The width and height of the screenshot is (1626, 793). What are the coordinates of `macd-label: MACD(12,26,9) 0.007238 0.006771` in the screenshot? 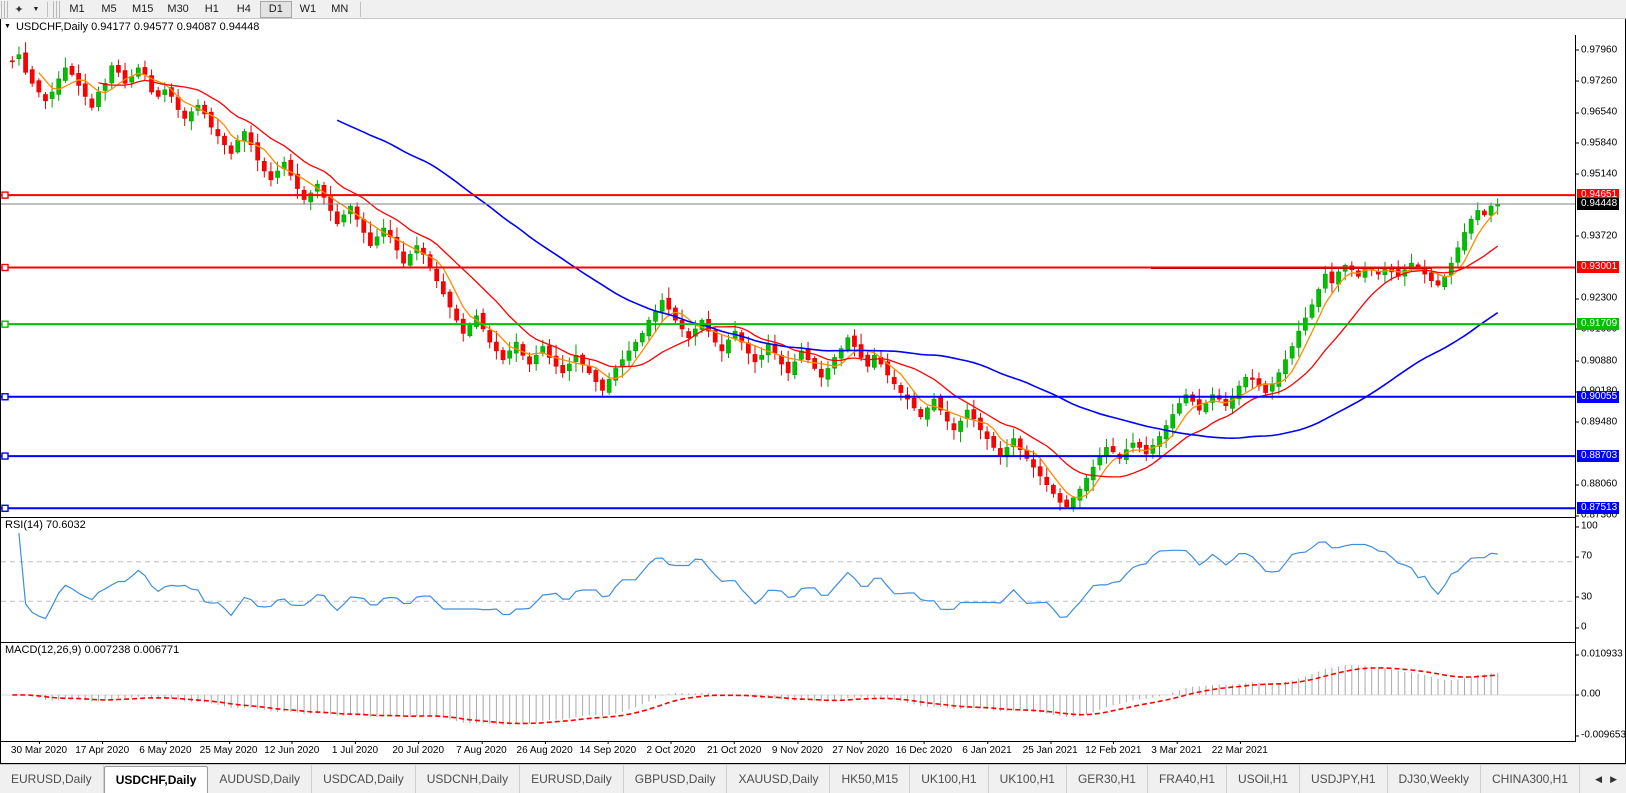 It's located at (92, 650).